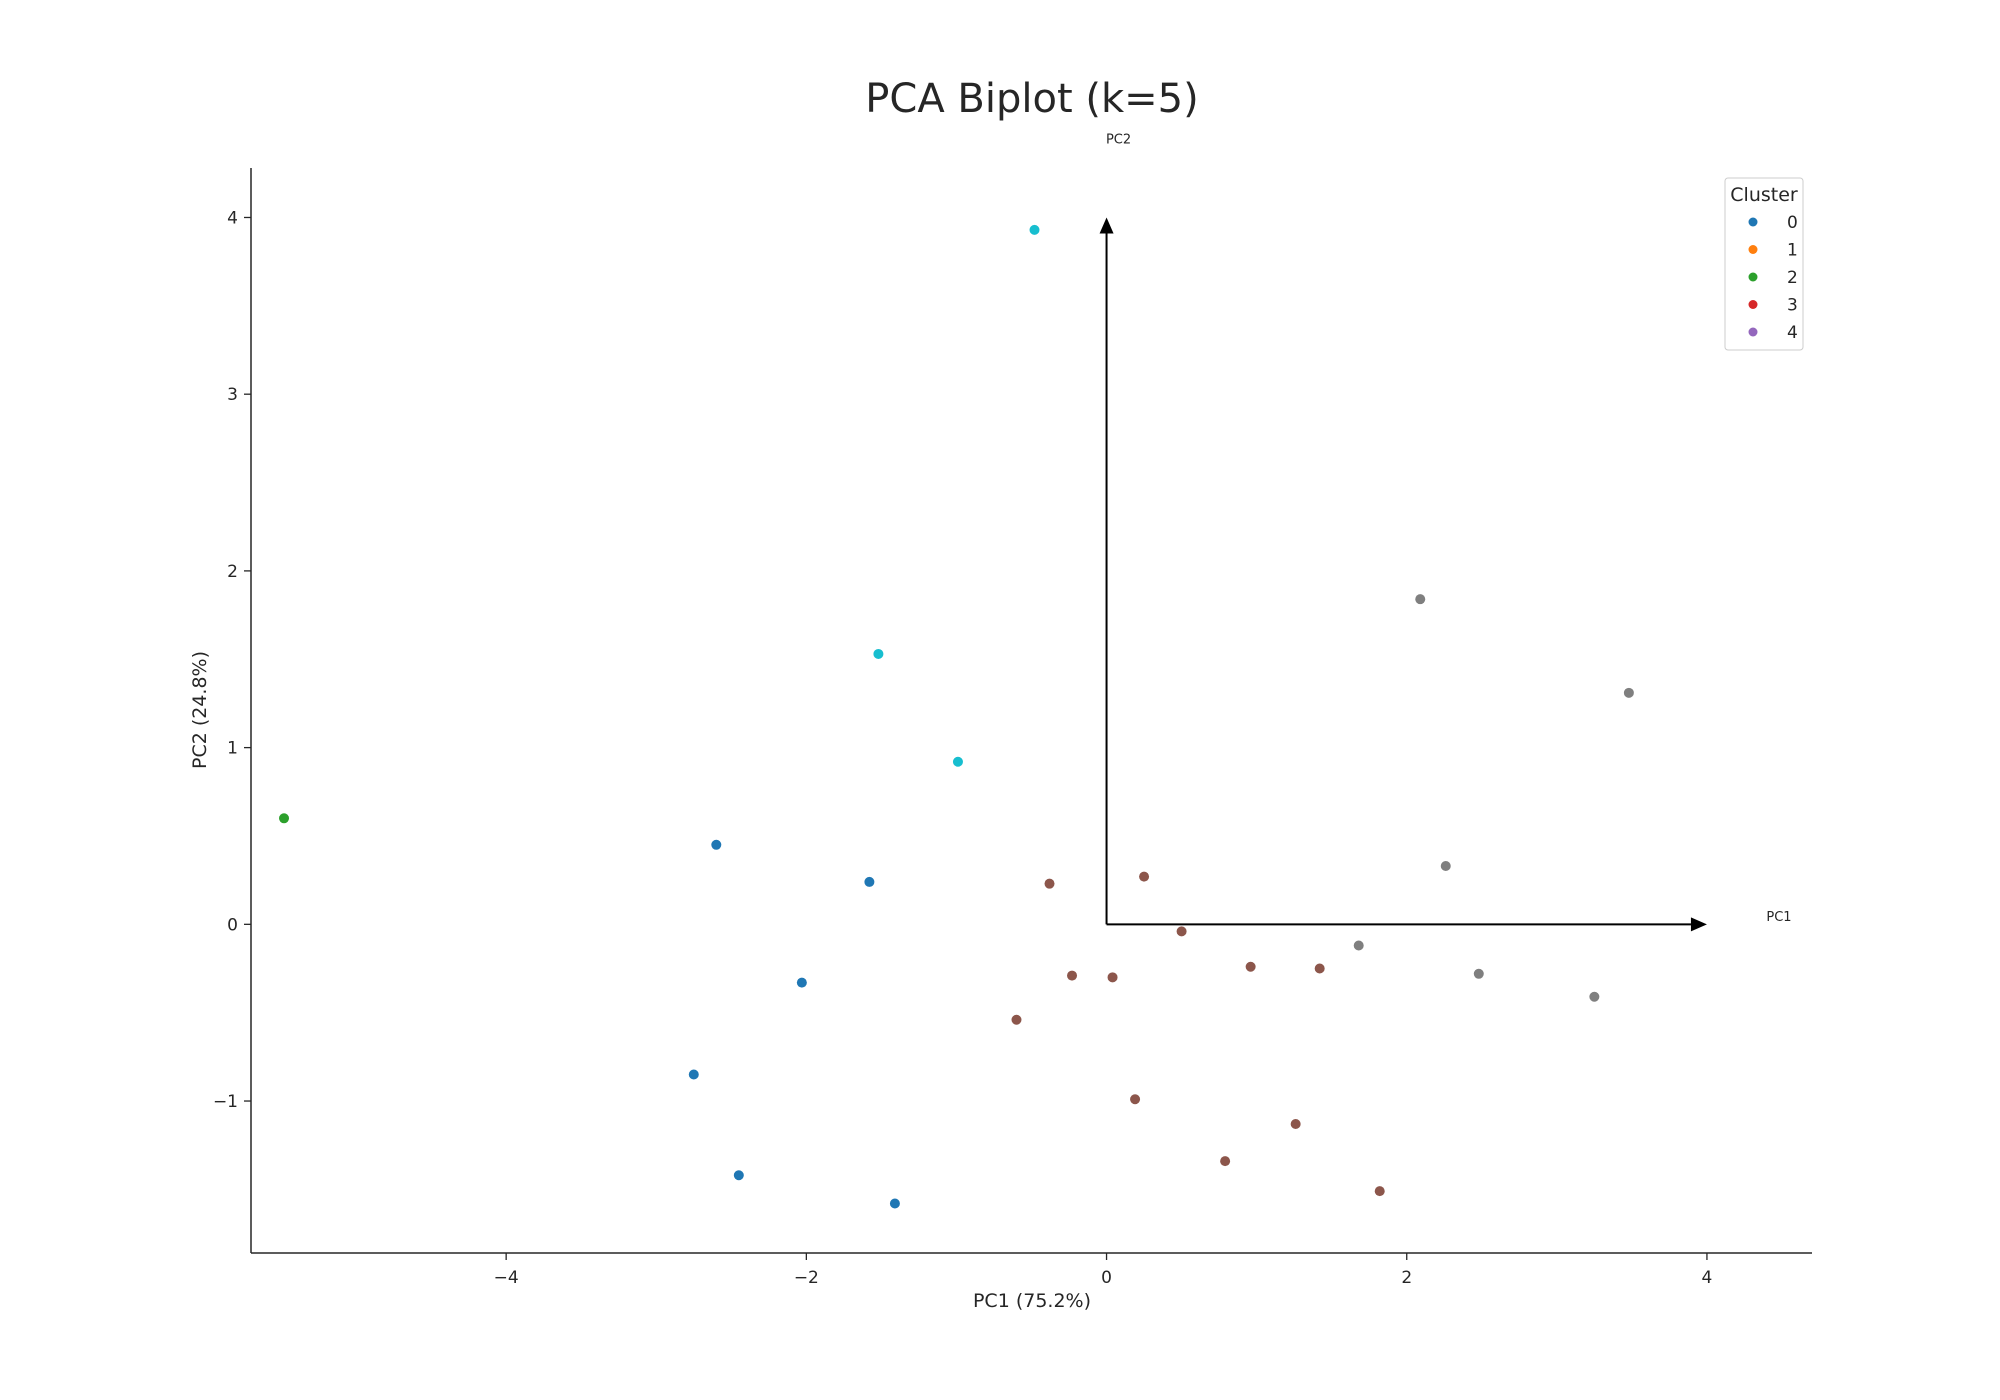  I want to click on legend: Cluster 0 1 2 3 4, so click(1764, 264).